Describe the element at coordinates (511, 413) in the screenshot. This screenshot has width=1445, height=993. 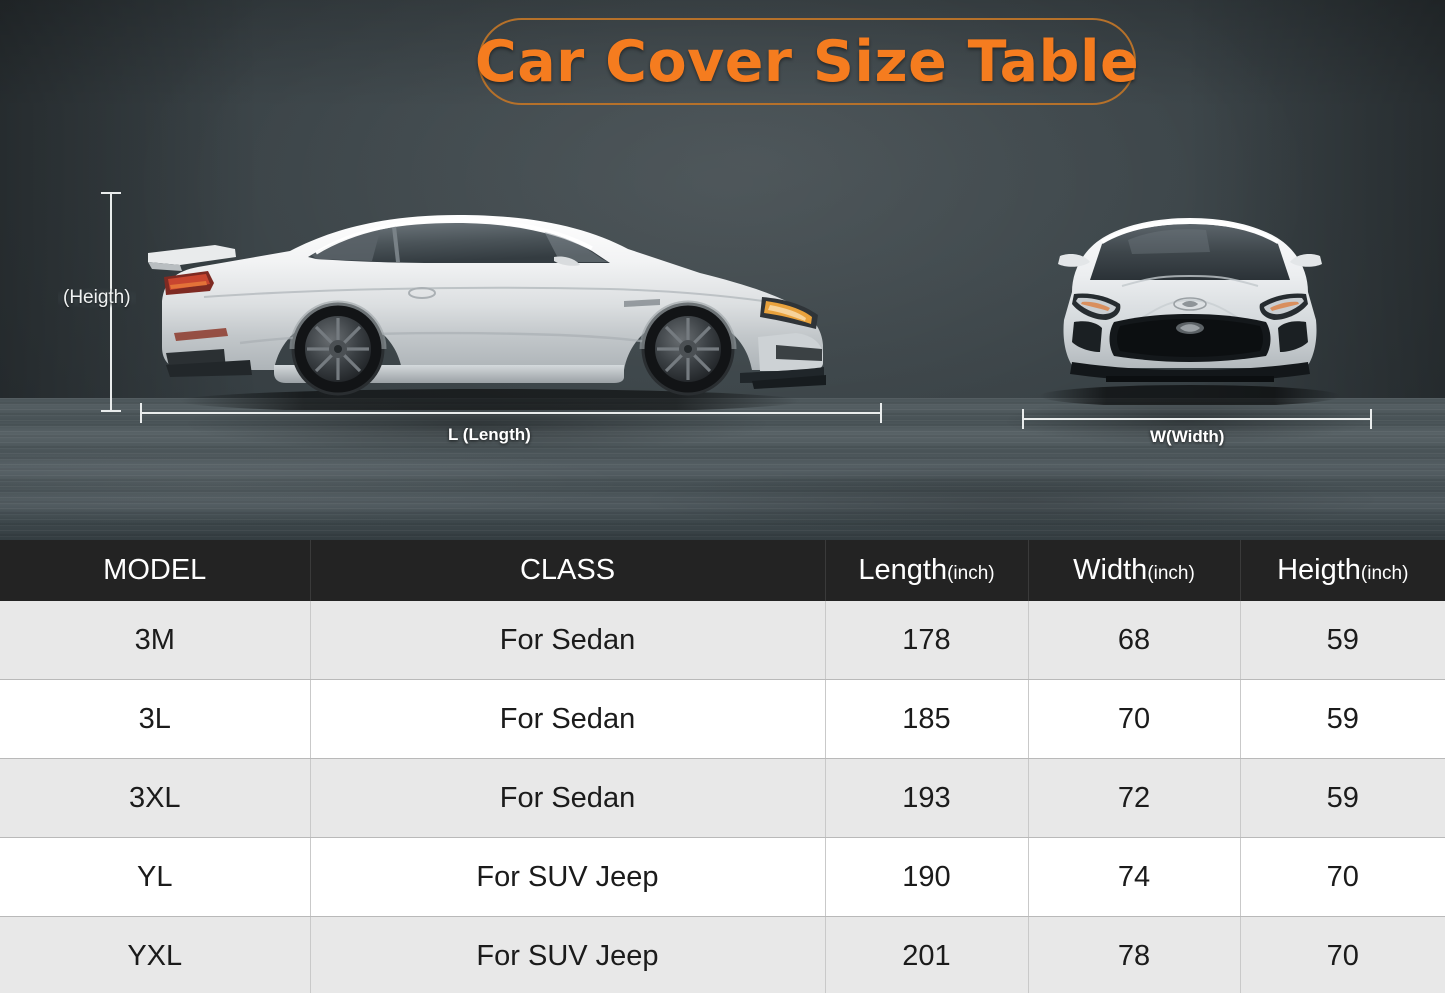
I see `length-dimension-line` at that location.